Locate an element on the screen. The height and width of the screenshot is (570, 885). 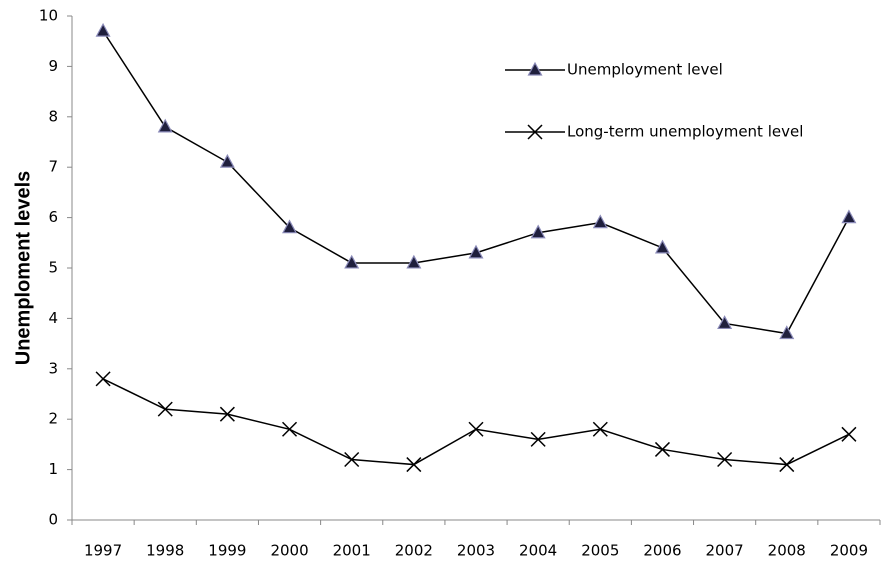
x-tick-label: 1997 is located at coordinates (103, 551).